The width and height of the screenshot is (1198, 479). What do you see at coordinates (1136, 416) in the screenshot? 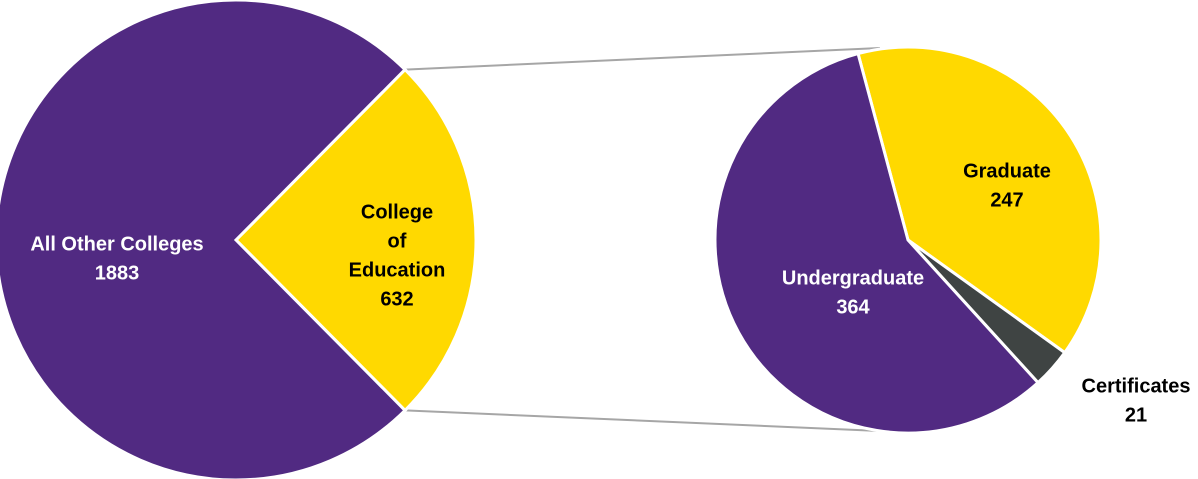
I see `slice-certificates-value: 21` at bounding box center [1136, 416].